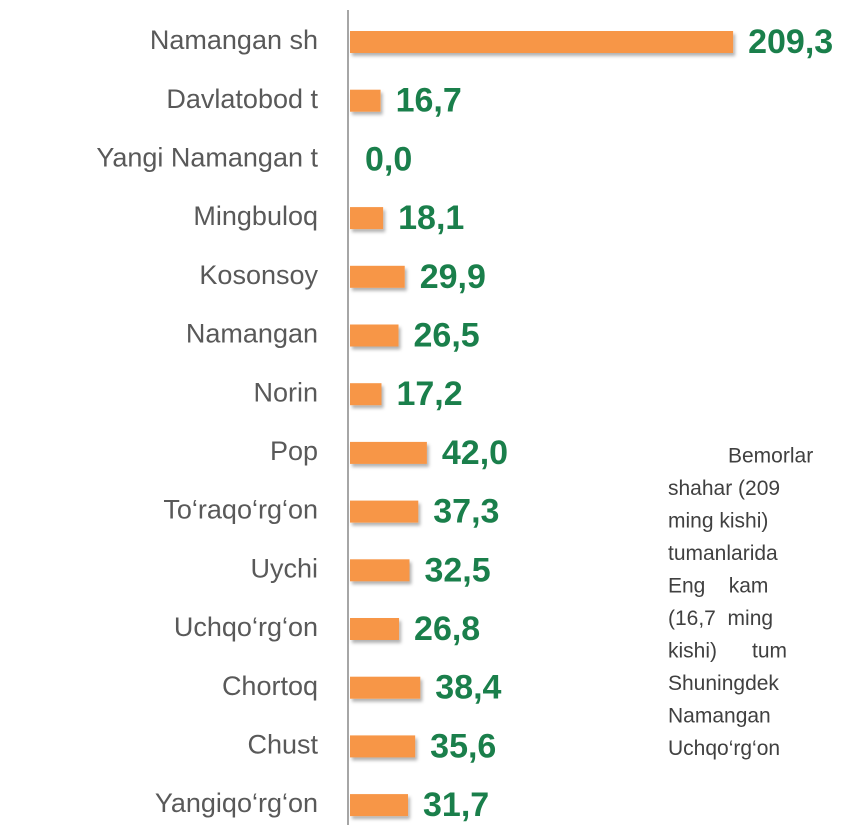 The image size is (859, 825). Describe the element at coordinates (285, 392) in the screenshot. I see `category-label: Norin` at that location.